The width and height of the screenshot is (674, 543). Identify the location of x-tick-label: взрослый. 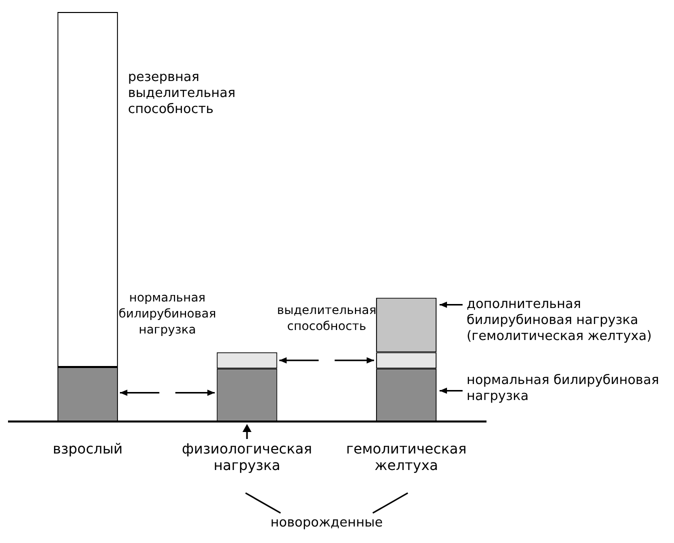
(87, 449).